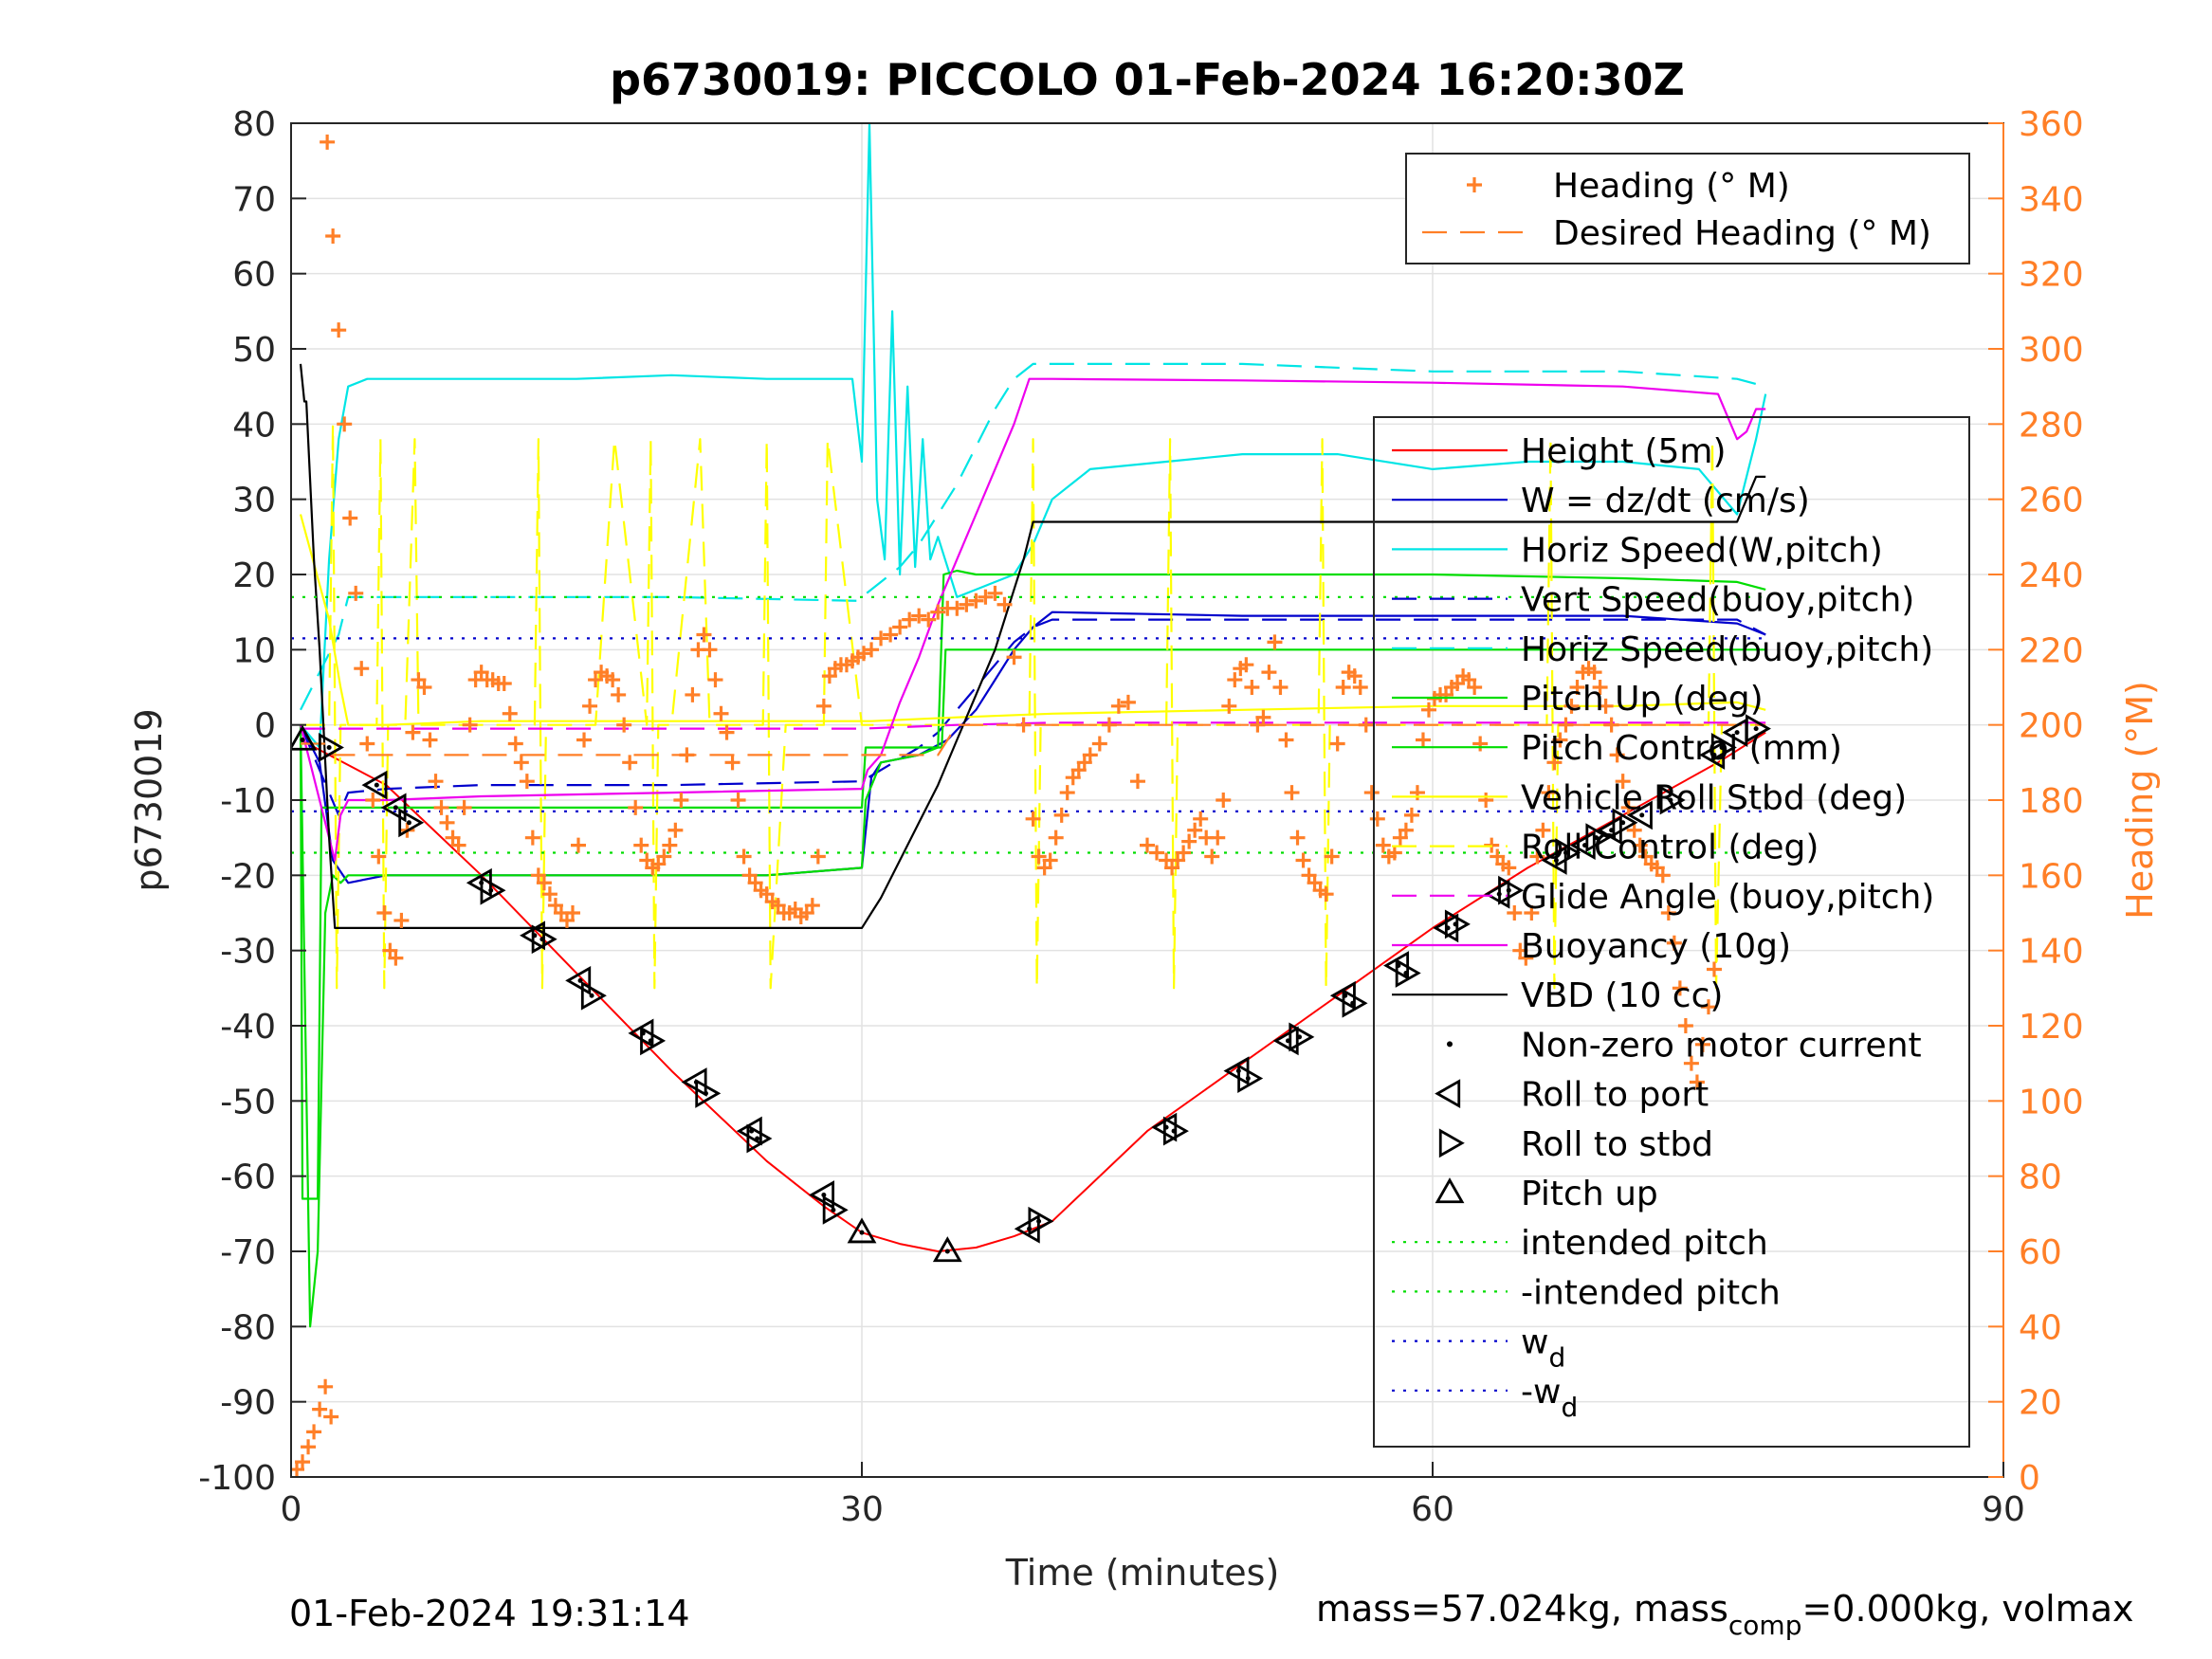 Image resolution: width=2212 pixels, height=1659 pixels. What do you see at coordinates (2029, 1478) in the screenshot?
I see `y2-tick-label: 0` at bounding box center [2029, 1478].